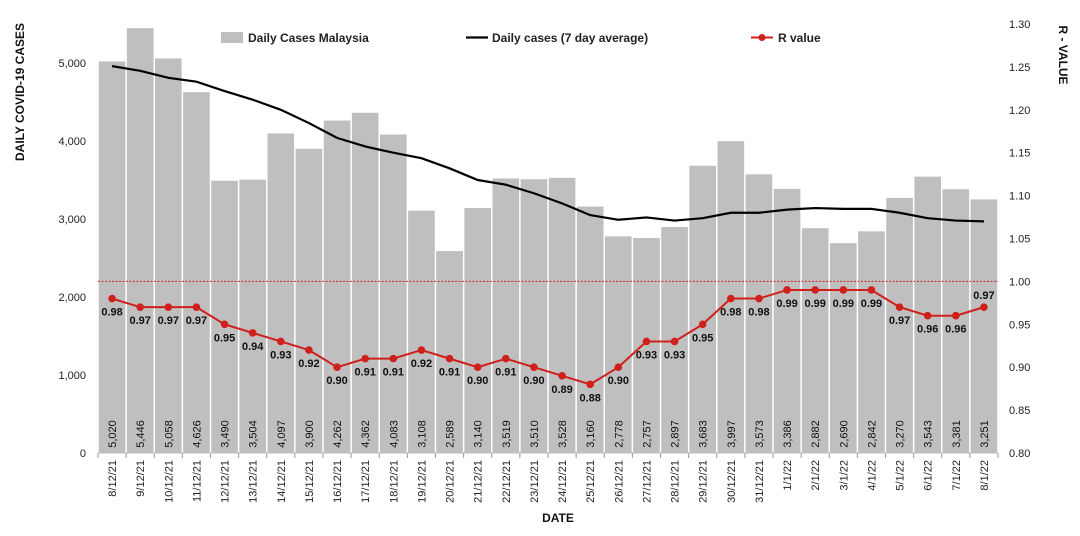  What do you see at coordinates (871, 304) in the screenshot?
I see `r-value-label-27: 0.99` at bounding box center [871, 304].